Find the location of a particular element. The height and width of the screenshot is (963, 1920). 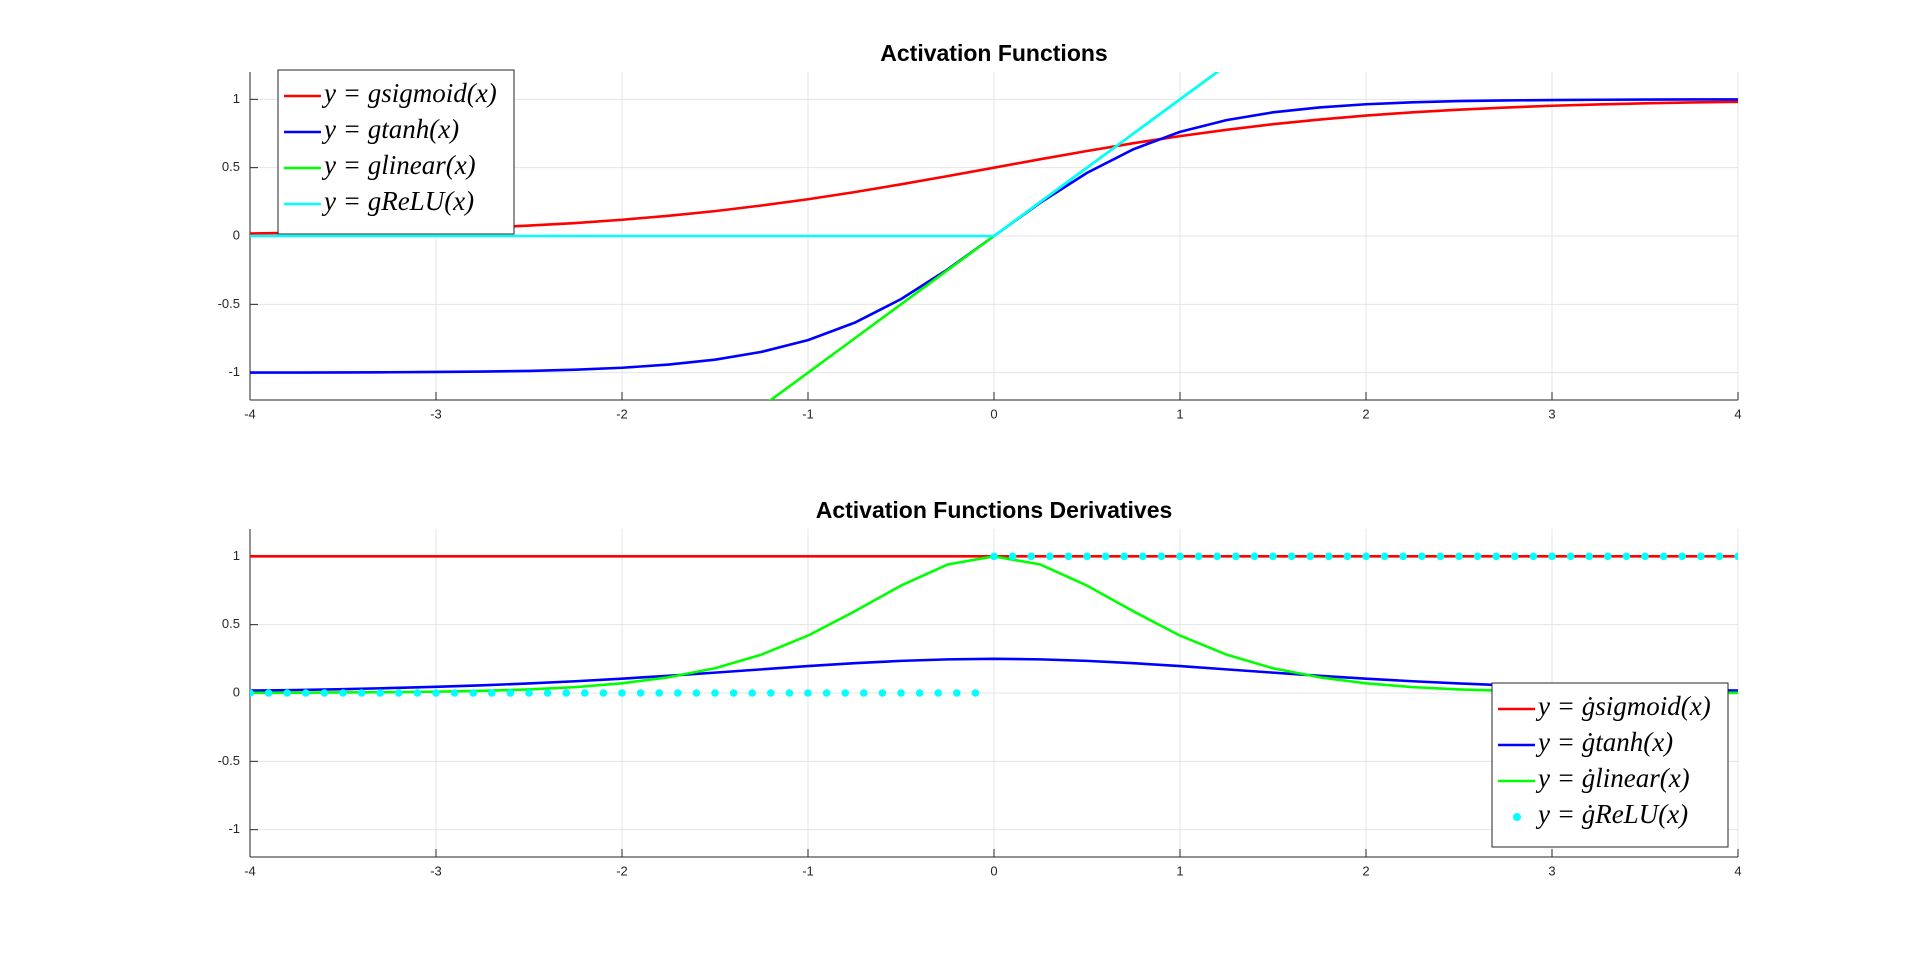

legend-label: y = ġReLU(x) is located at coordinates (1611, 814).